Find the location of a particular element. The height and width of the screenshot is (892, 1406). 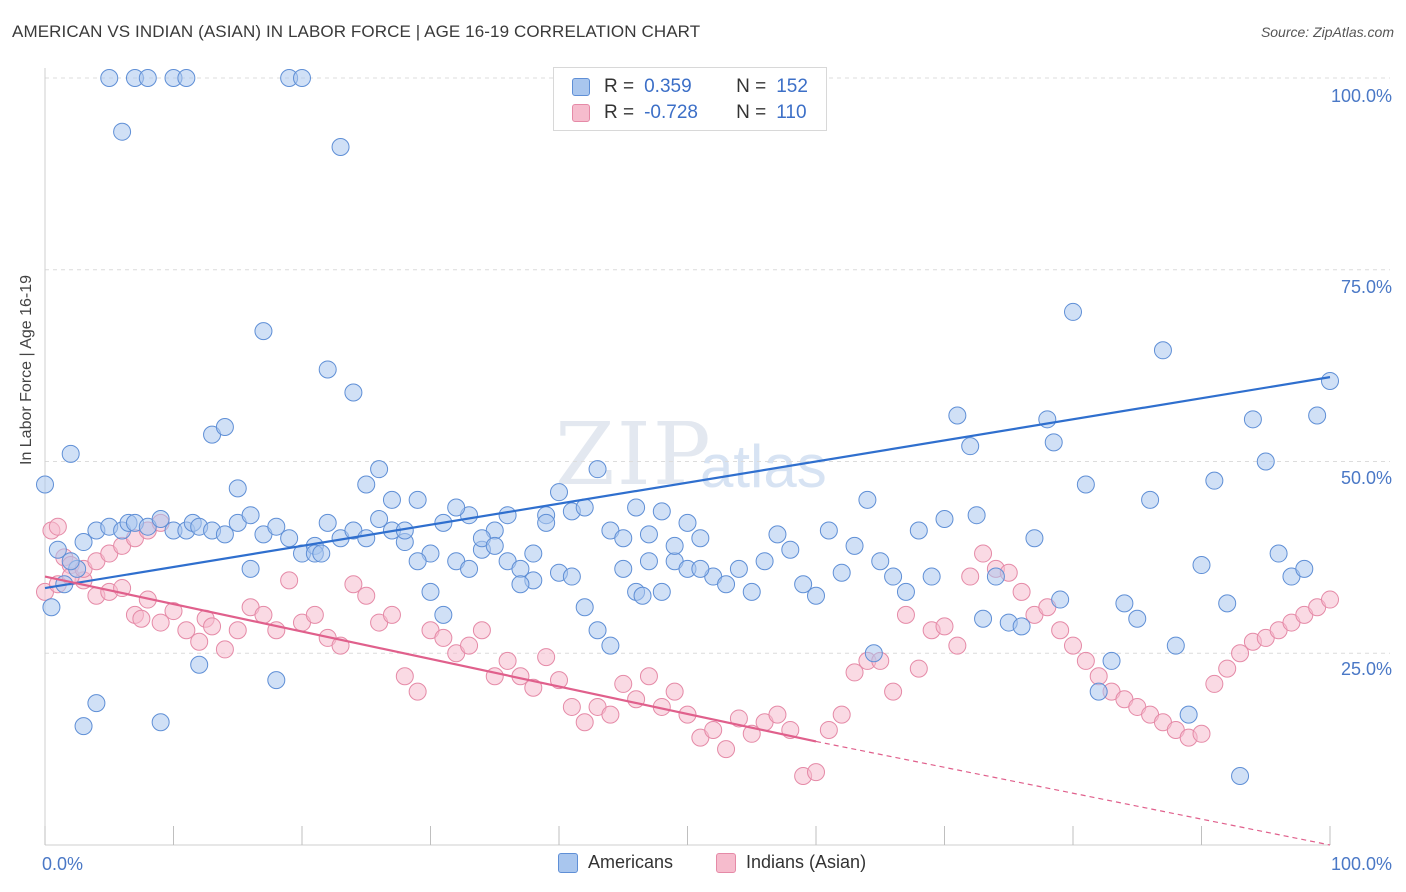

correlation-legend: R = 0.359 N = 152 R = -0.728 N = 110 is located at coordinates (690, 99).